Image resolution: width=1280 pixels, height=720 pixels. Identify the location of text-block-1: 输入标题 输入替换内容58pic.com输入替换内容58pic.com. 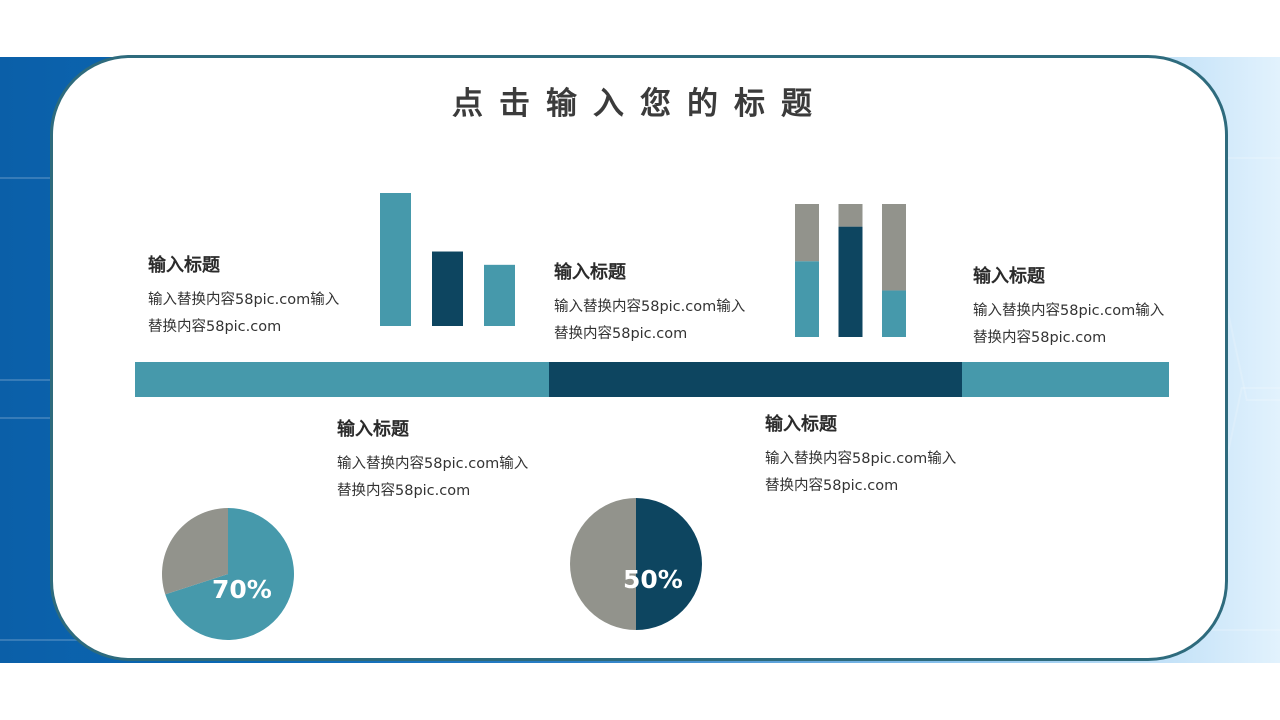
(245, 296).